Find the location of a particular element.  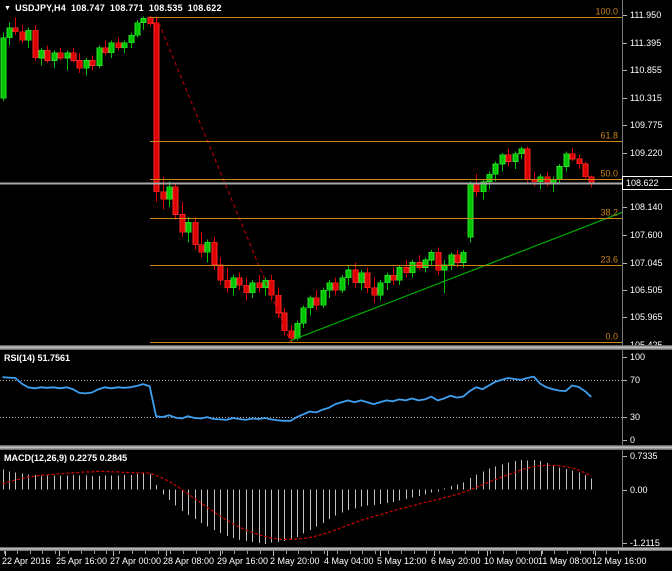

fib-level-label: 0.0 is located at coordinates (611, 337).